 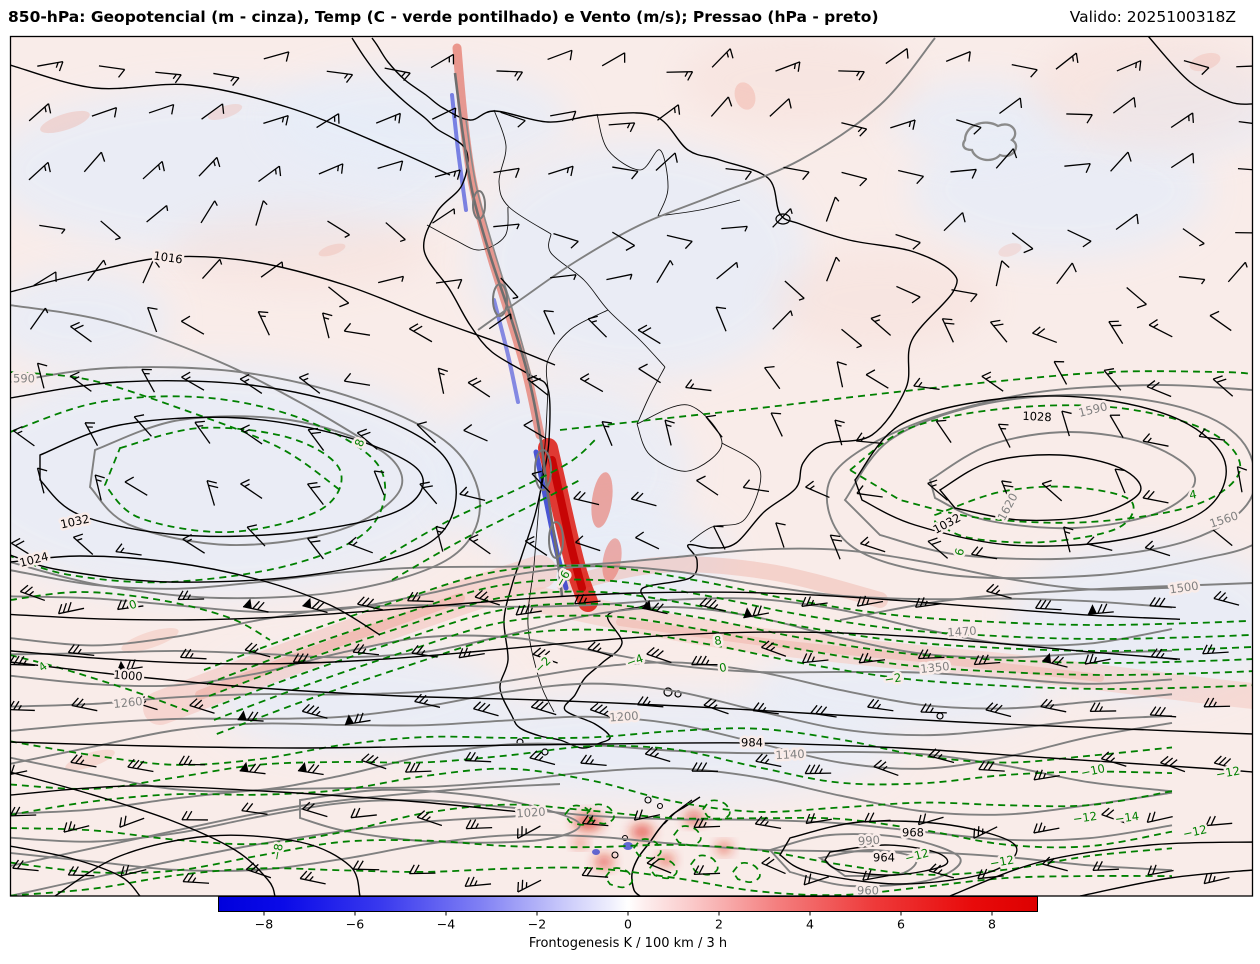 What do you see at coordinates (355, 924) in the screenshot?
I see `colorbar-tick-label: −6` at bounding box center [355, 924].